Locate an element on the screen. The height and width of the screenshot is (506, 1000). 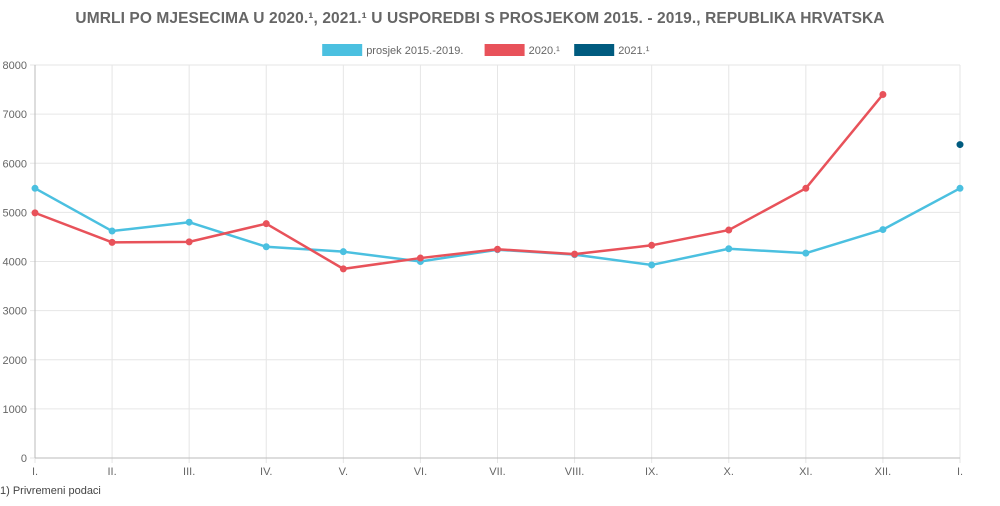
x-tick-label: VIII. is located at coordinates (575, 472).